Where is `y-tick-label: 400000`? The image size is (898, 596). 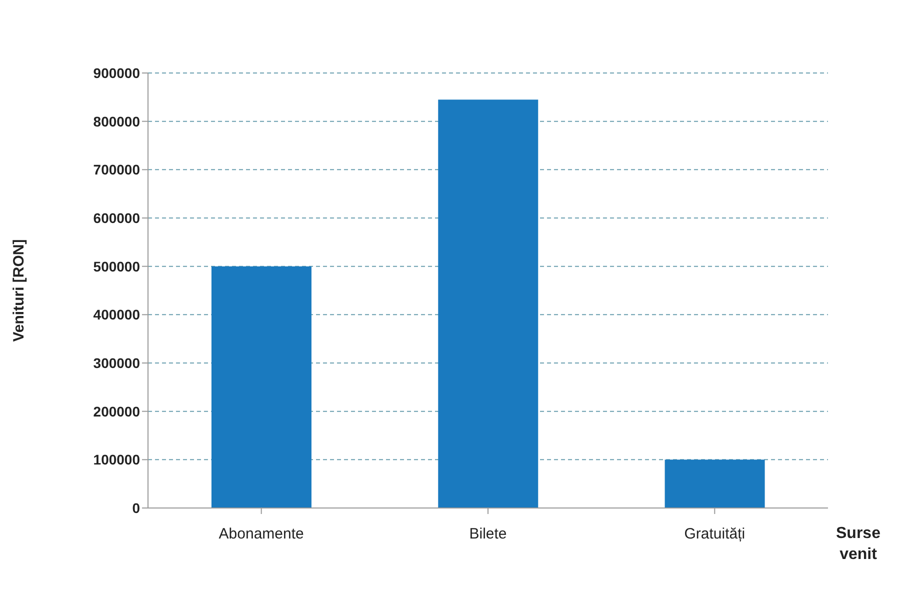 y-tick-label: 400000 is located at coordinates (116, 314).